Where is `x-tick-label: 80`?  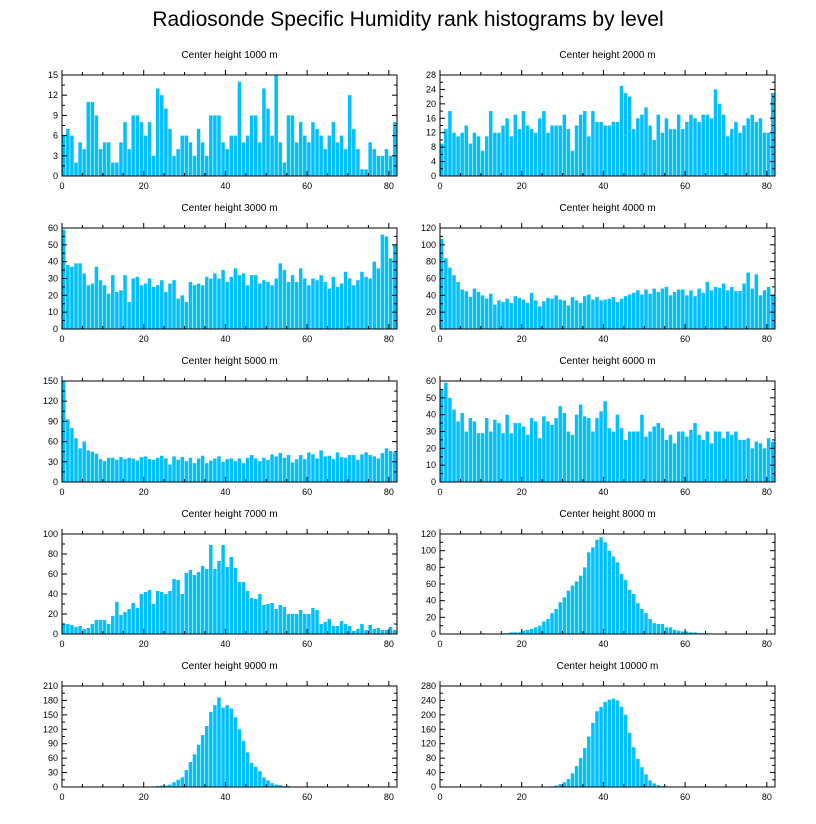
x-tick-label: 80 is located at coordinates (767, 797).